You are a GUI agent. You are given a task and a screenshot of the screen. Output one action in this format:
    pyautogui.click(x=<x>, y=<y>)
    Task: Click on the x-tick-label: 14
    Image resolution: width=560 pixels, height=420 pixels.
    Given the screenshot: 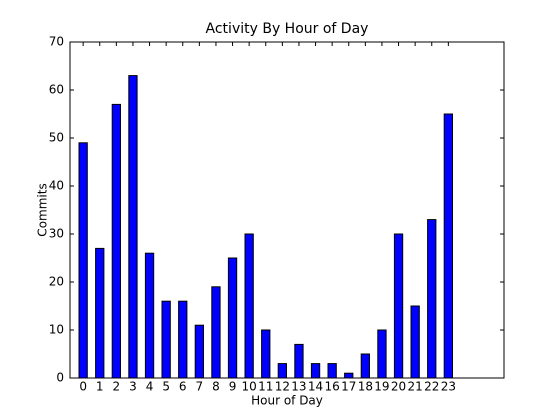 What is the action you would take?
    pyautogui.click(x=315, y=387)
    